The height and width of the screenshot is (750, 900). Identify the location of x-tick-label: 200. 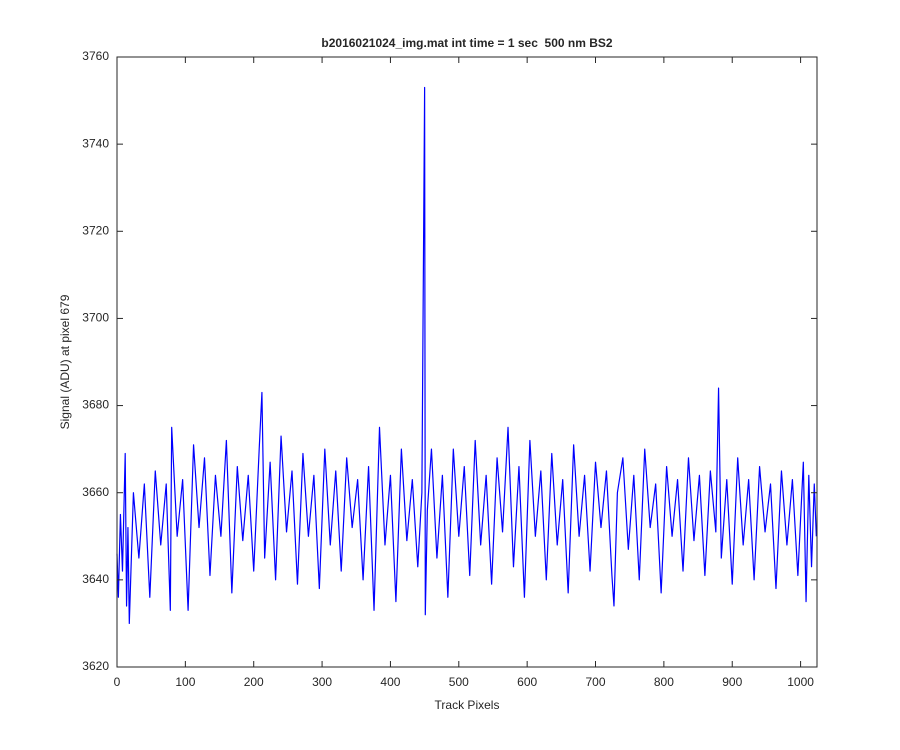
(254, 682).